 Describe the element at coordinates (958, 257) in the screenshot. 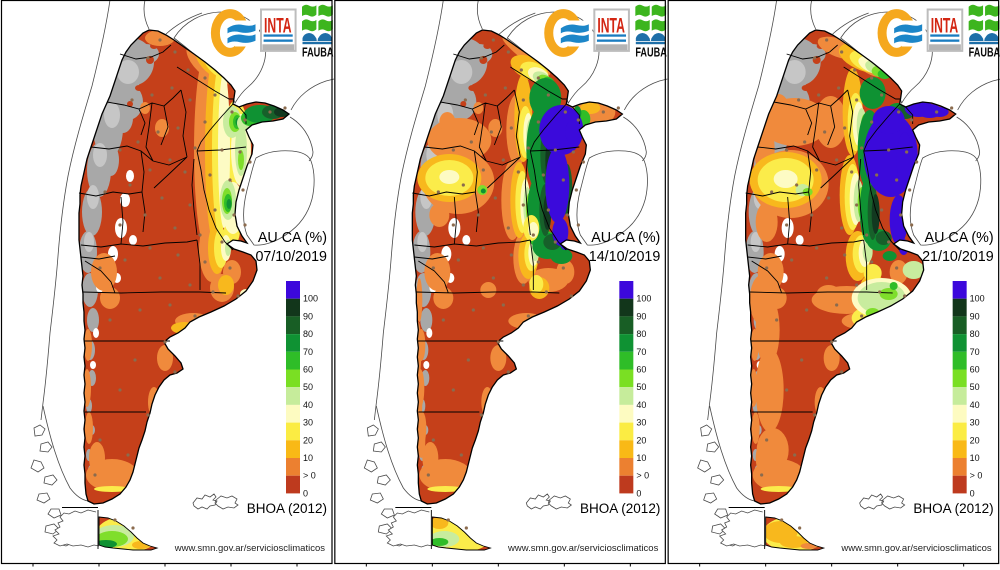

I see `svg-text: 21/10/2019` at that location.